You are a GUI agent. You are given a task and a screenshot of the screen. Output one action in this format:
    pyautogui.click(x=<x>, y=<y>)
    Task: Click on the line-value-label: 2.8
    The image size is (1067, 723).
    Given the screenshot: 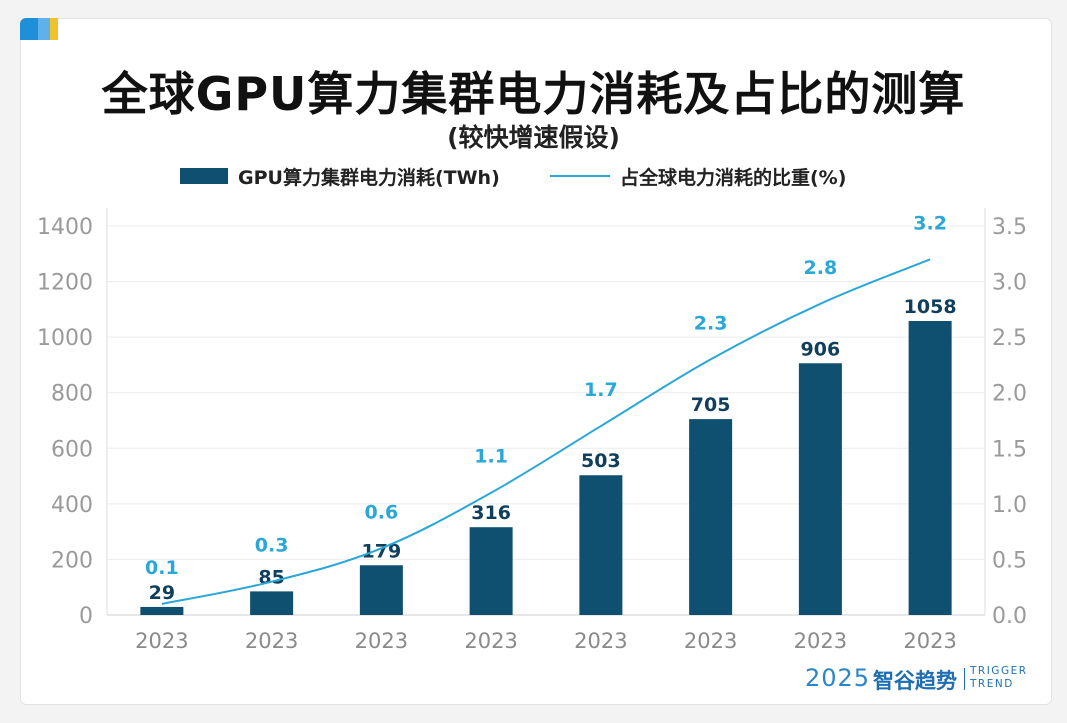 What is the action you would take?
    pyautogui.click(x=821, y=268)
    